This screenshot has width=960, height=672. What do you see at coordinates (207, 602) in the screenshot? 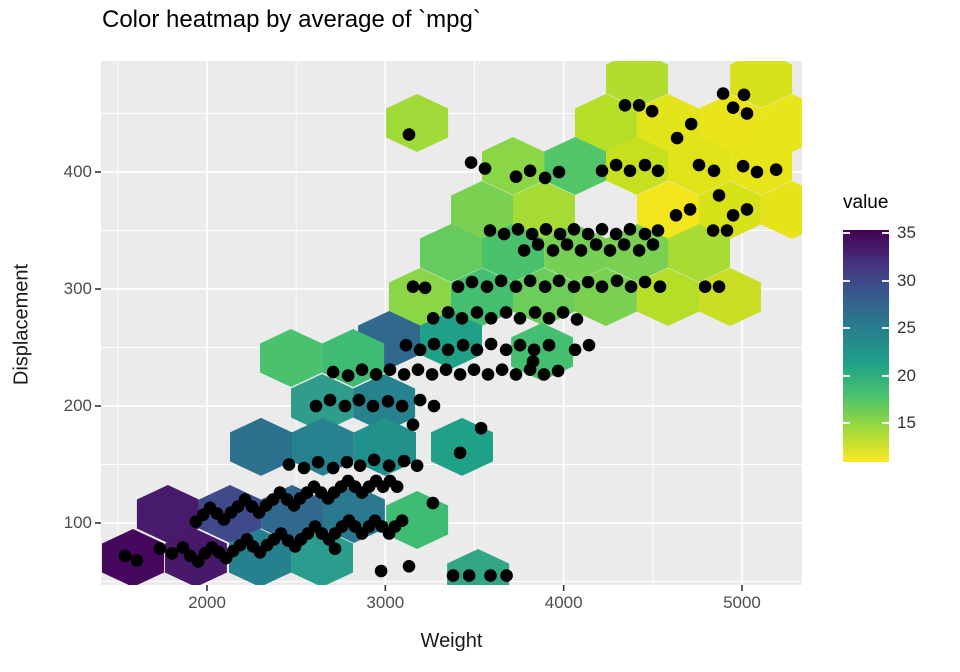
I see `x-tick-label: 2000` at bounding box center [207, 602].